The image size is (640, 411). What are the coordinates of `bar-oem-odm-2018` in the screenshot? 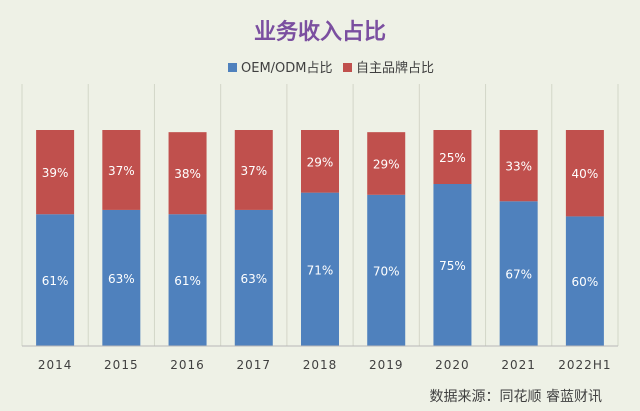 It's located at (320, 269).